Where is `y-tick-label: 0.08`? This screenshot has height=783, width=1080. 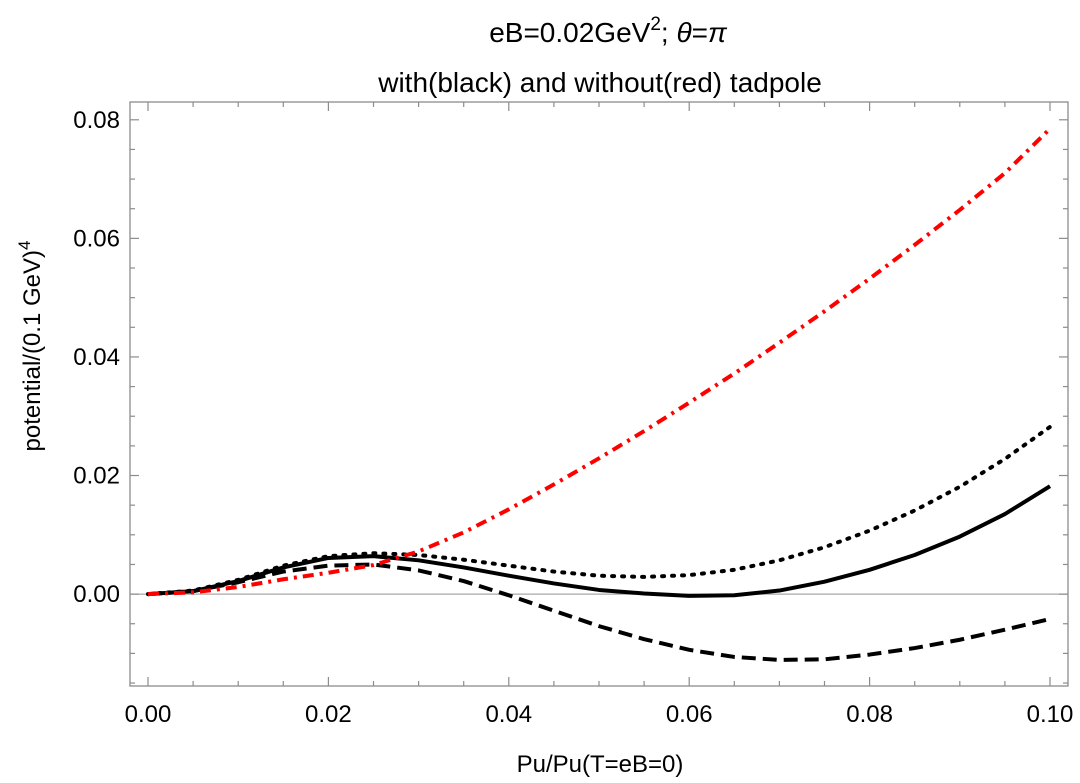 y-tick-label: 0.08 is located at coordinates (96, 120).